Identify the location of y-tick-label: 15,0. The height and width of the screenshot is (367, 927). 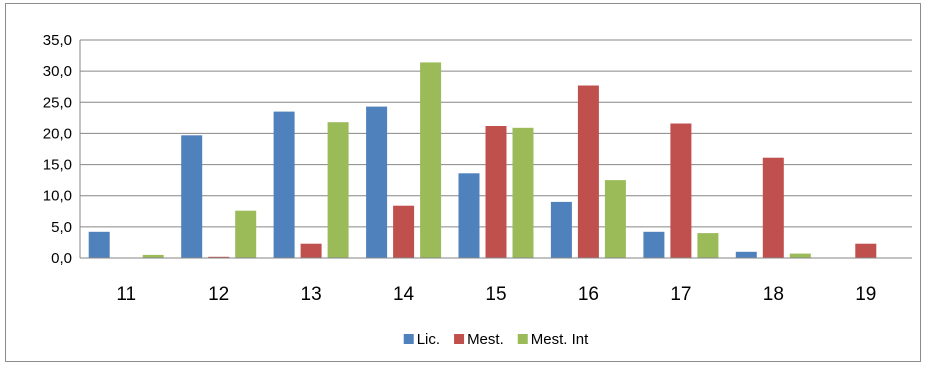
(57, 165).